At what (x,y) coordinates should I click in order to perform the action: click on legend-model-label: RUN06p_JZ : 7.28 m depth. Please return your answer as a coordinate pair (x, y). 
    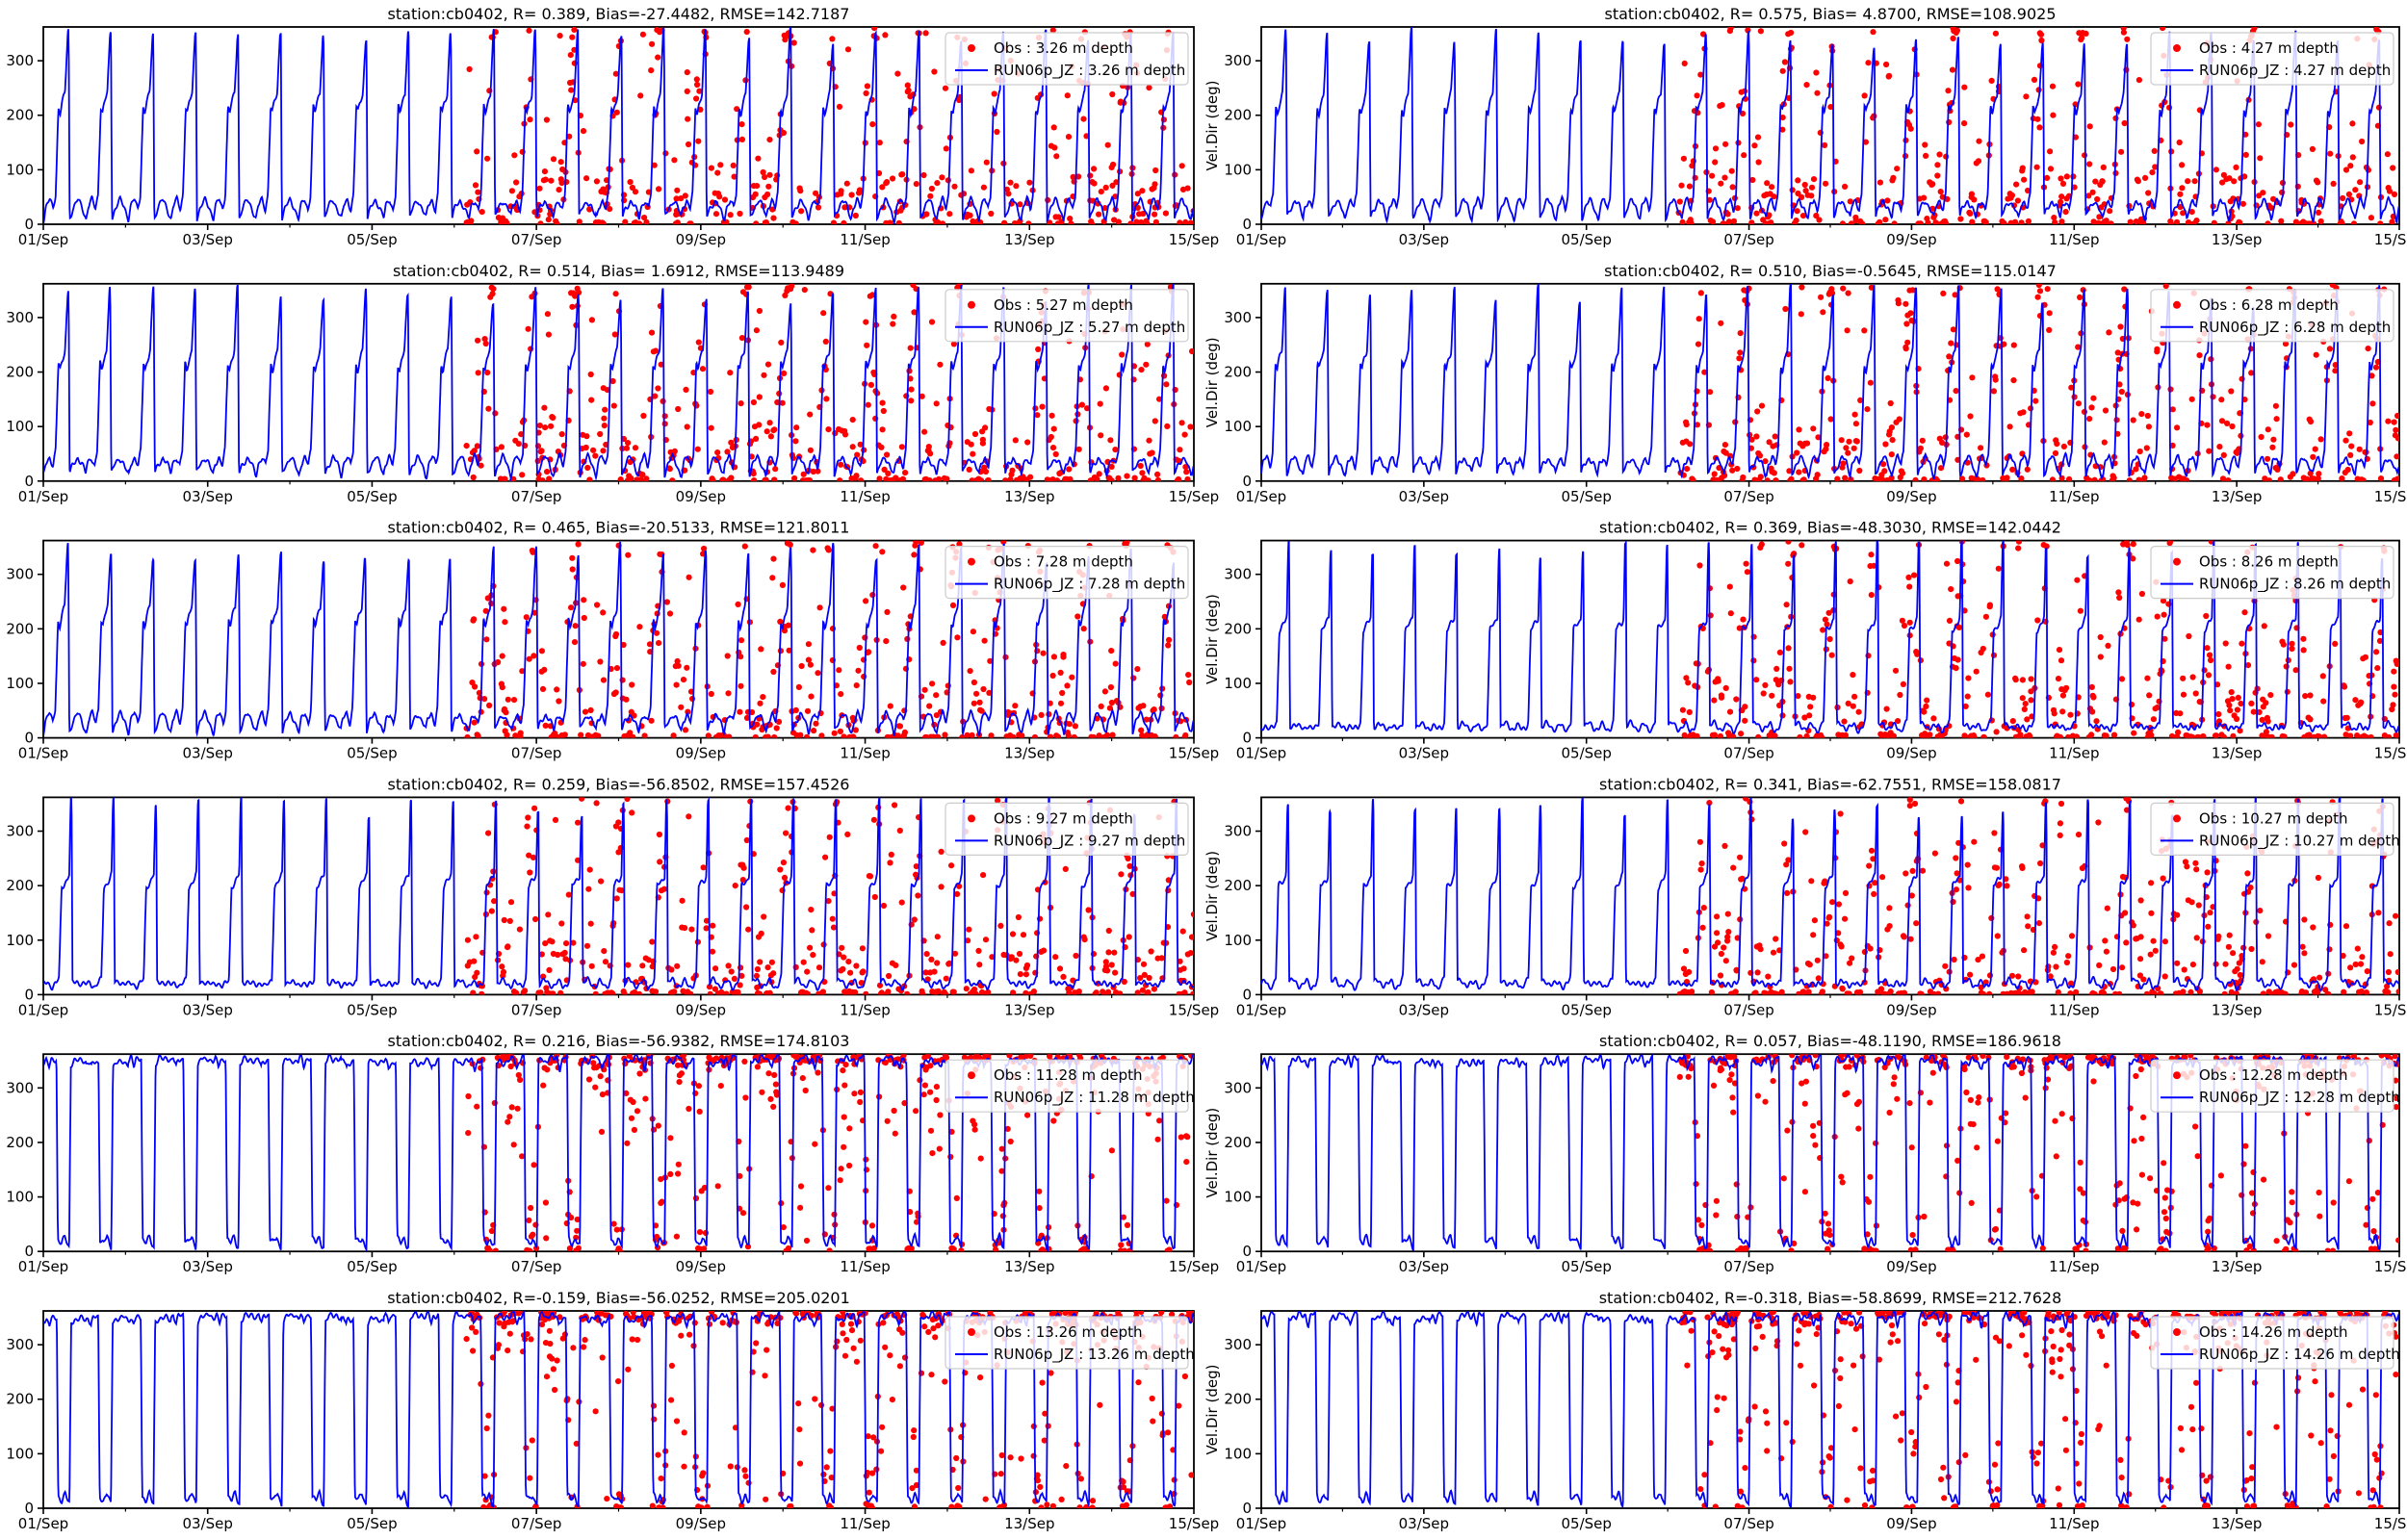
    Looking at the image, I should click on (1089, 585).